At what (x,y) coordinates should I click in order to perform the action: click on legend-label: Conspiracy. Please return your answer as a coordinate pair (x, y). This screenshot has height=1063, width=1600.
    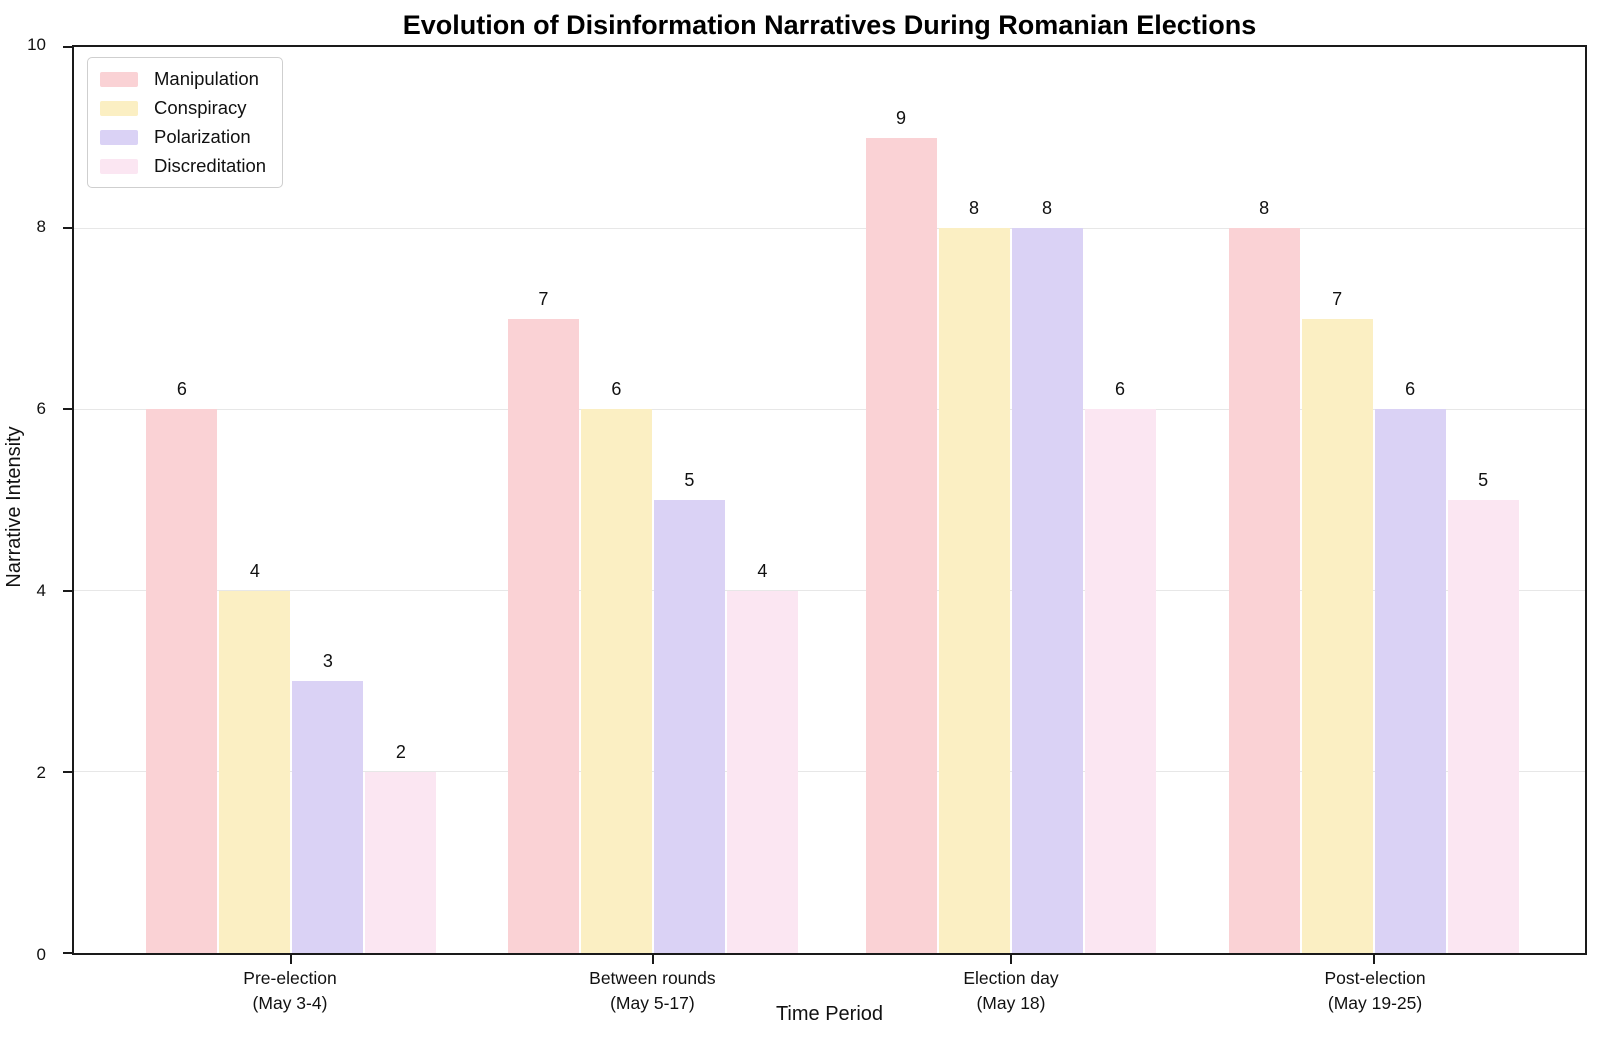
    Looking at the image, I should click on (200, 107).